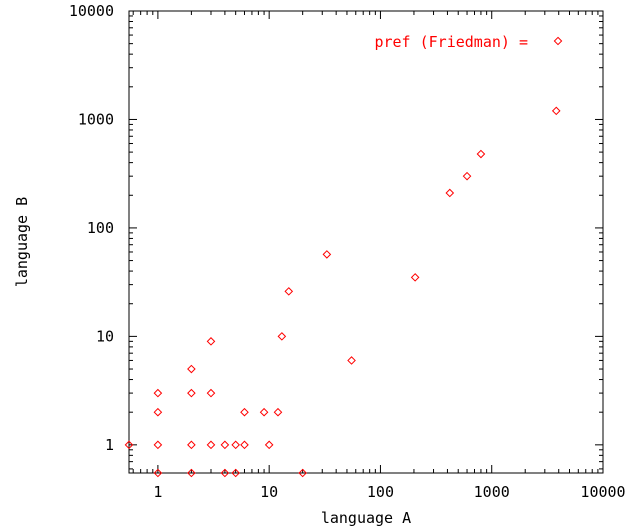 This screenshot has width=640, height=528. I want to click on y-tick-label: 10, so click(105, 336).